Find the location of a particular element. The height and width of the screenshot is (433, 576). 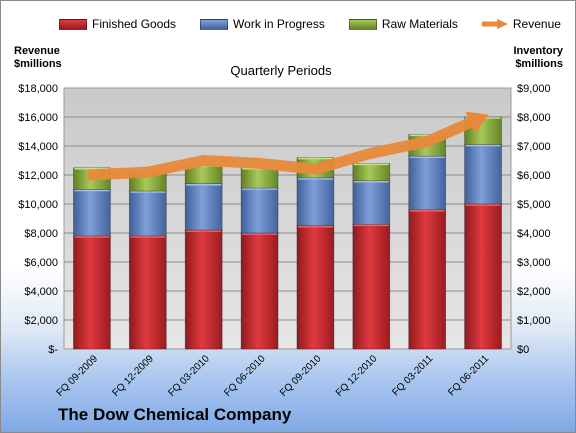

x-tick-label: FQ 12-2010 is located at coordinates (357, 376).